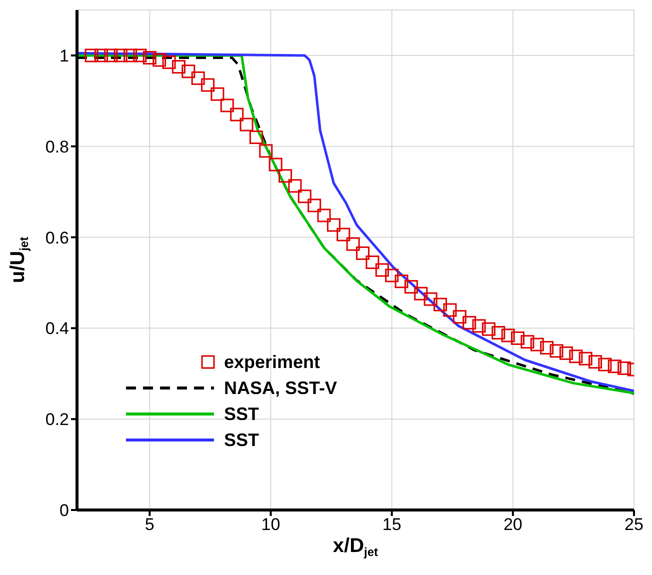 Image resolution: width=652 pixels, height=575 pixels. Describe the element at coordinates (57, 146) in the screenshot. I see `y-tick-label: 0.8` at that location.